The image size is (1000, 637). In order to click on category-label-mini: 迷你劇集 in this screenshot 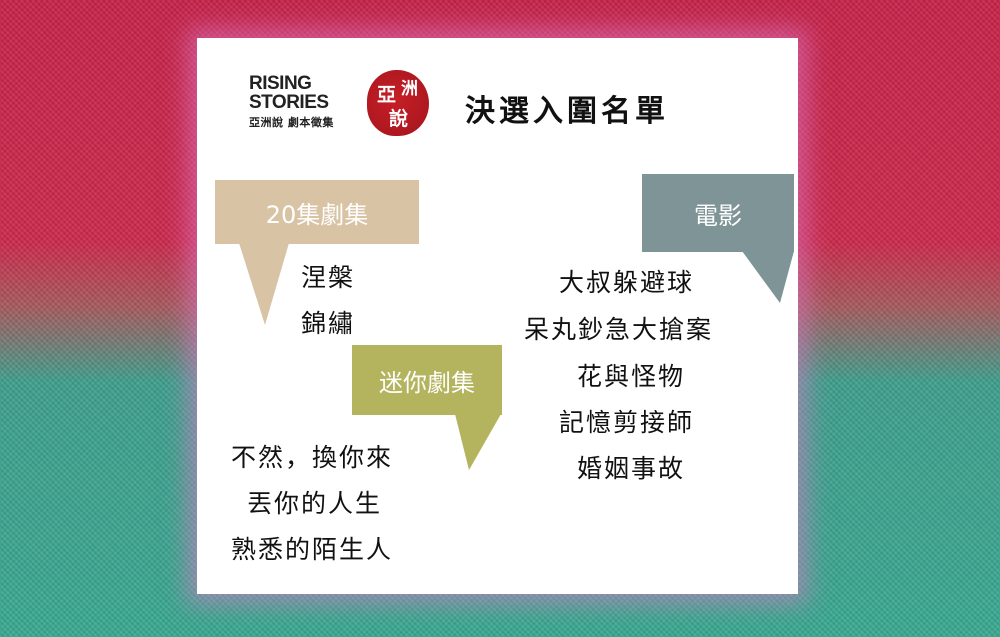, I will do `click(427, 380)`.